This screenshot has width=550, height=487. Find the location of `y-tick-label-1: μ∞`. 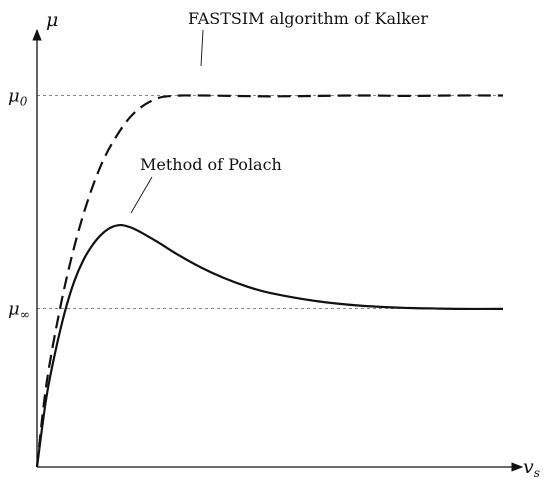

y-tick-label-1: μ∞ is located at coordinates (19, 309).